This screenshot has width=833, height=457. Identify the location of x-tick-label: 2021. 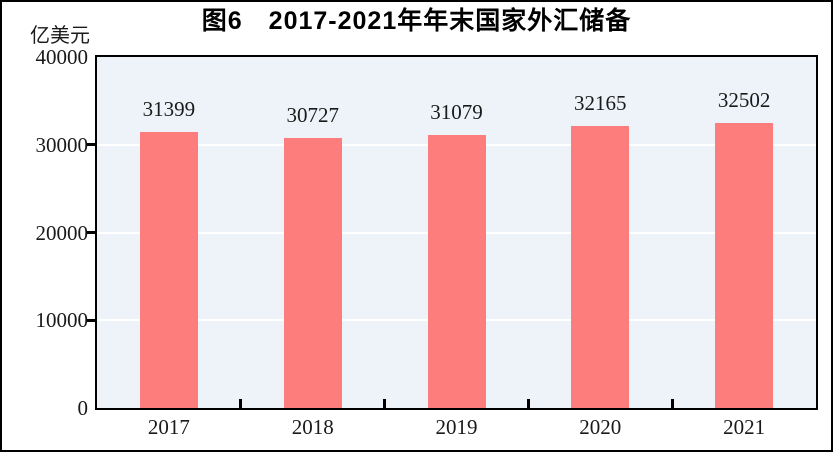
(744, 427).